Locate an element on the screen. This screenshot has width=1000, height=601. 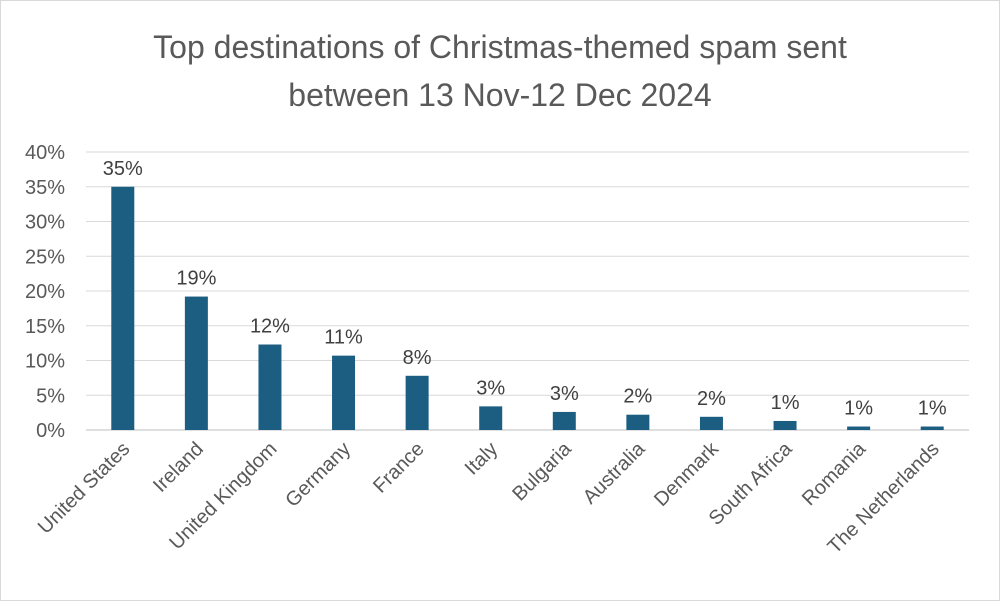
data-label: 19% is located at coordinates (196, 279).